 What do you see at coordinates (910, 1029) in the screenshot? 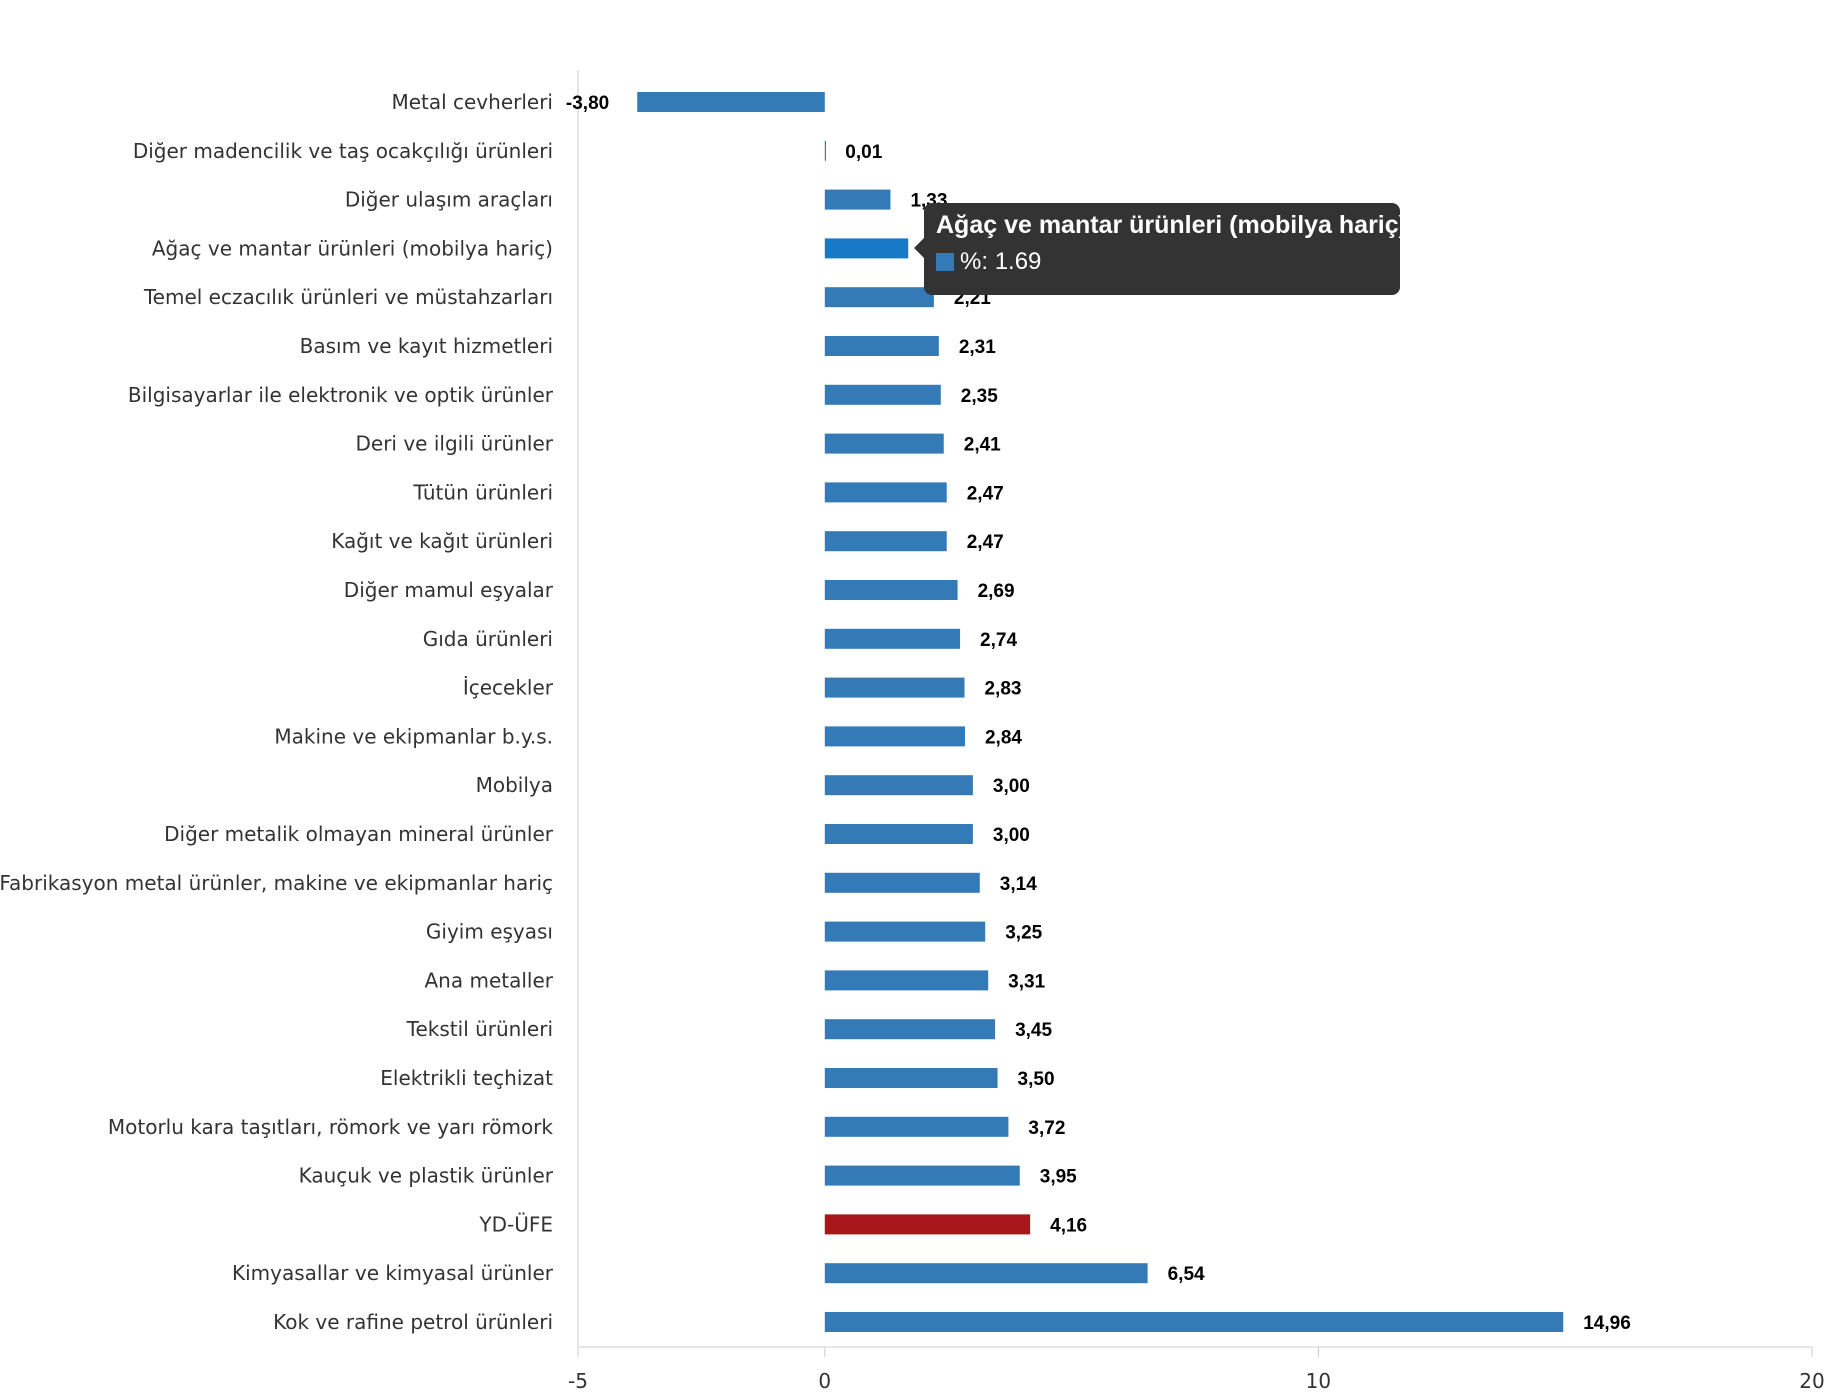
I see `bar-tekstil-urunleri` at bounding box center [910, 1029].